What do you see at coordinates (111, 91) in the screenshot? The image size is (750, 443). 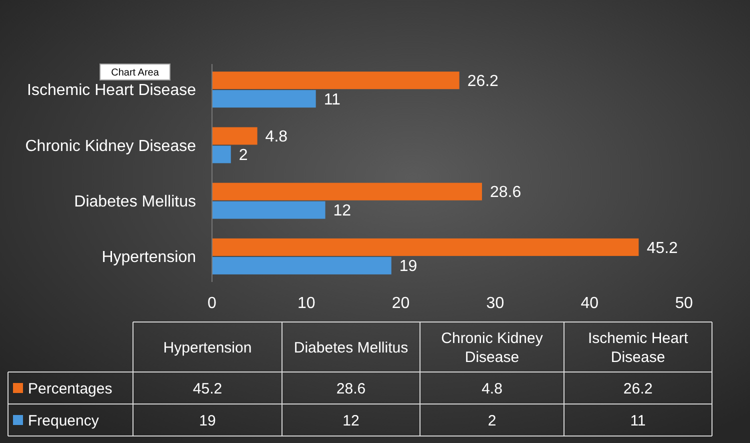 I see `y-tick-label: Ischemic Heart Disease` at bounding box center [111, 91].